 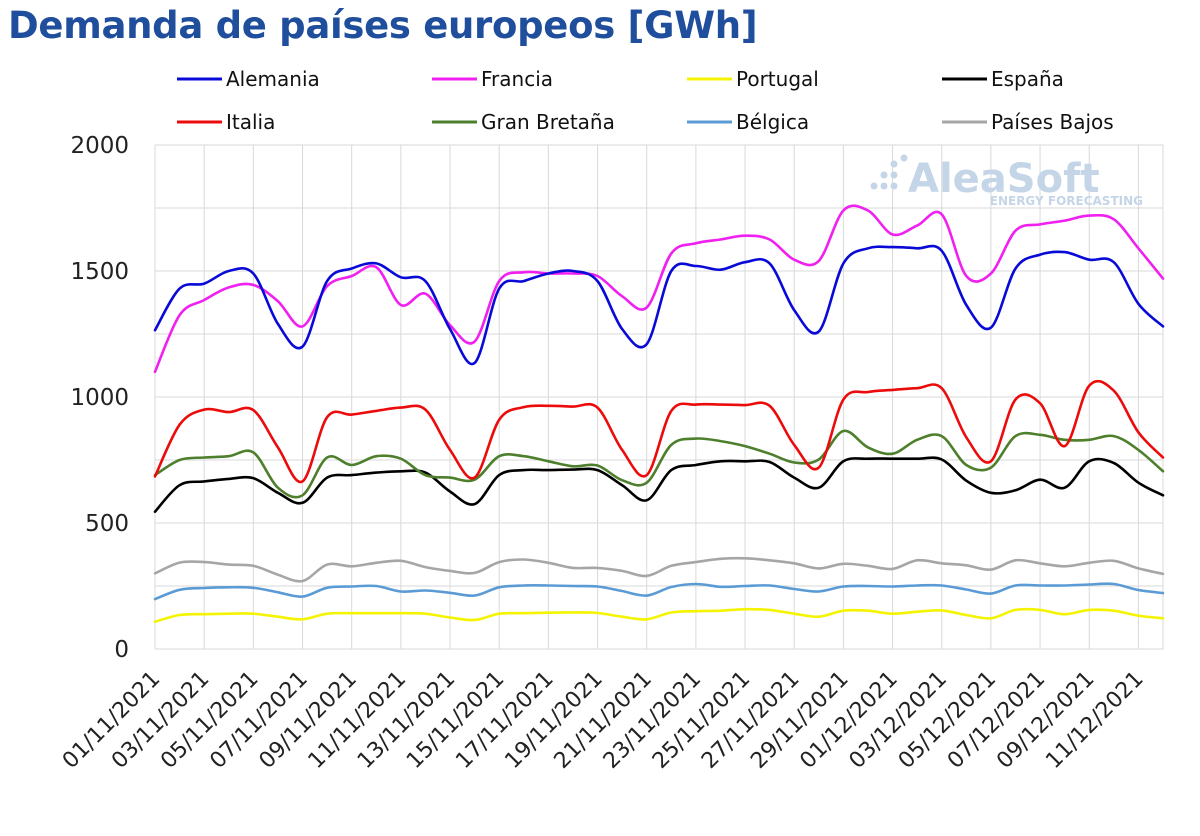 I want to click on series-line-italia, so click(x=659, y=431).